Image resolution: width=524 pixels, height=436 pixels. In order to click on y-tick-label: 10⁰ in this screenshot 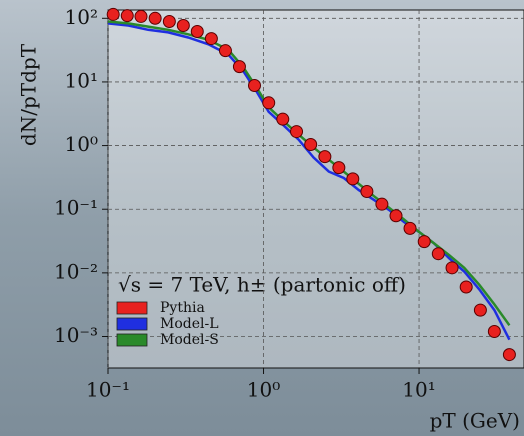, I will do `click(81, 144)`.